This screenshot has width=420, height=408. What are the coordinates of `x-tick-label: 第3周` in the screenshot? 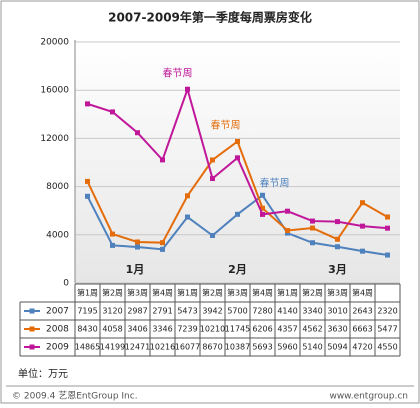 It's located at (237, 293).